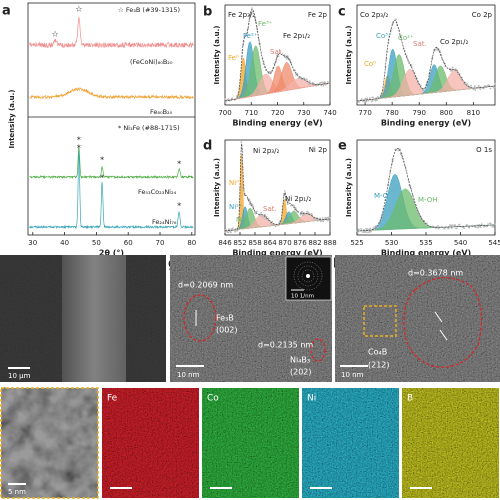 This screenshot has width=500, height=500. I want to click on envelope, so click(426, 190).